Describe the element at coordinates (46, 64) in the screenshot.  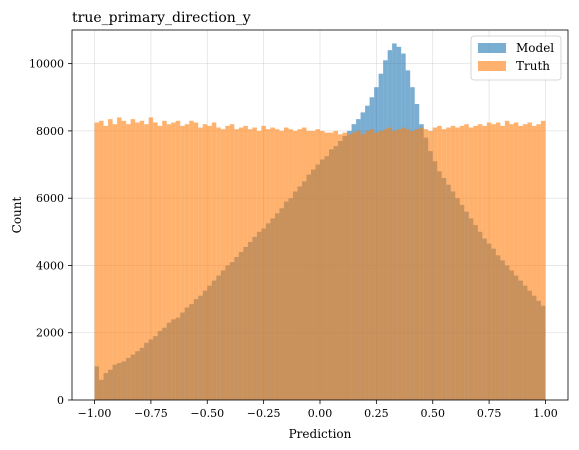
I see `y-tick-label: 10000` at that location.